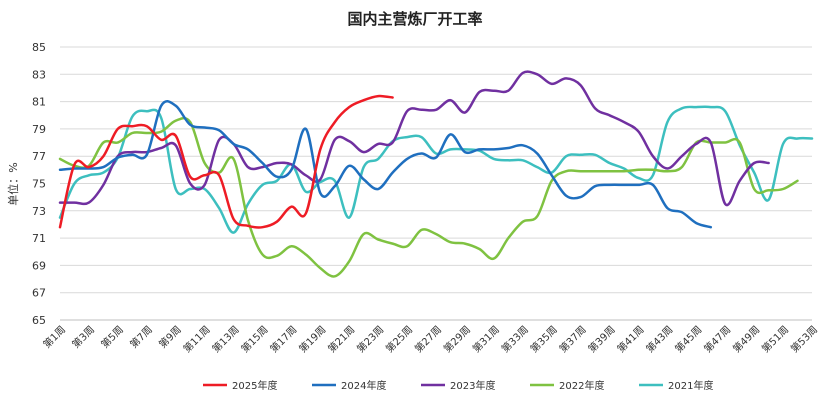 The width and height of the screenshot is (830, 409). What do you see at coordinates (486, 339) in the screenshot?
I see `x-tick-label: 第31周` at bounding box center [486, 339].